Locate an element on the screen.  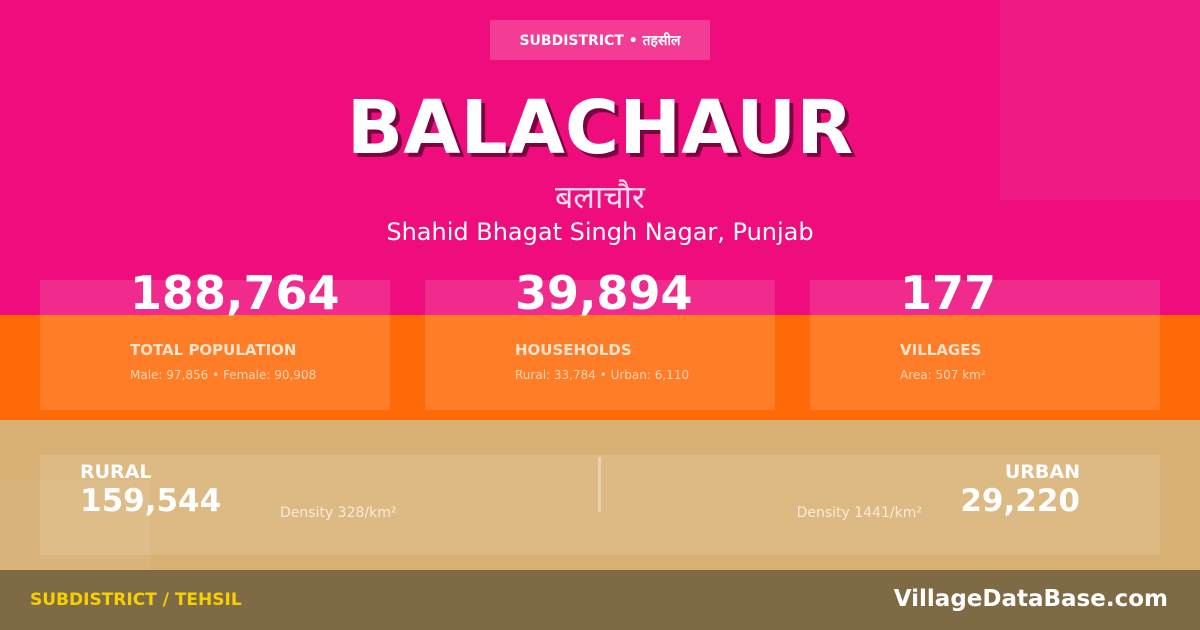
title-hindi: बलाचौर is located at coordinates (600, 197).